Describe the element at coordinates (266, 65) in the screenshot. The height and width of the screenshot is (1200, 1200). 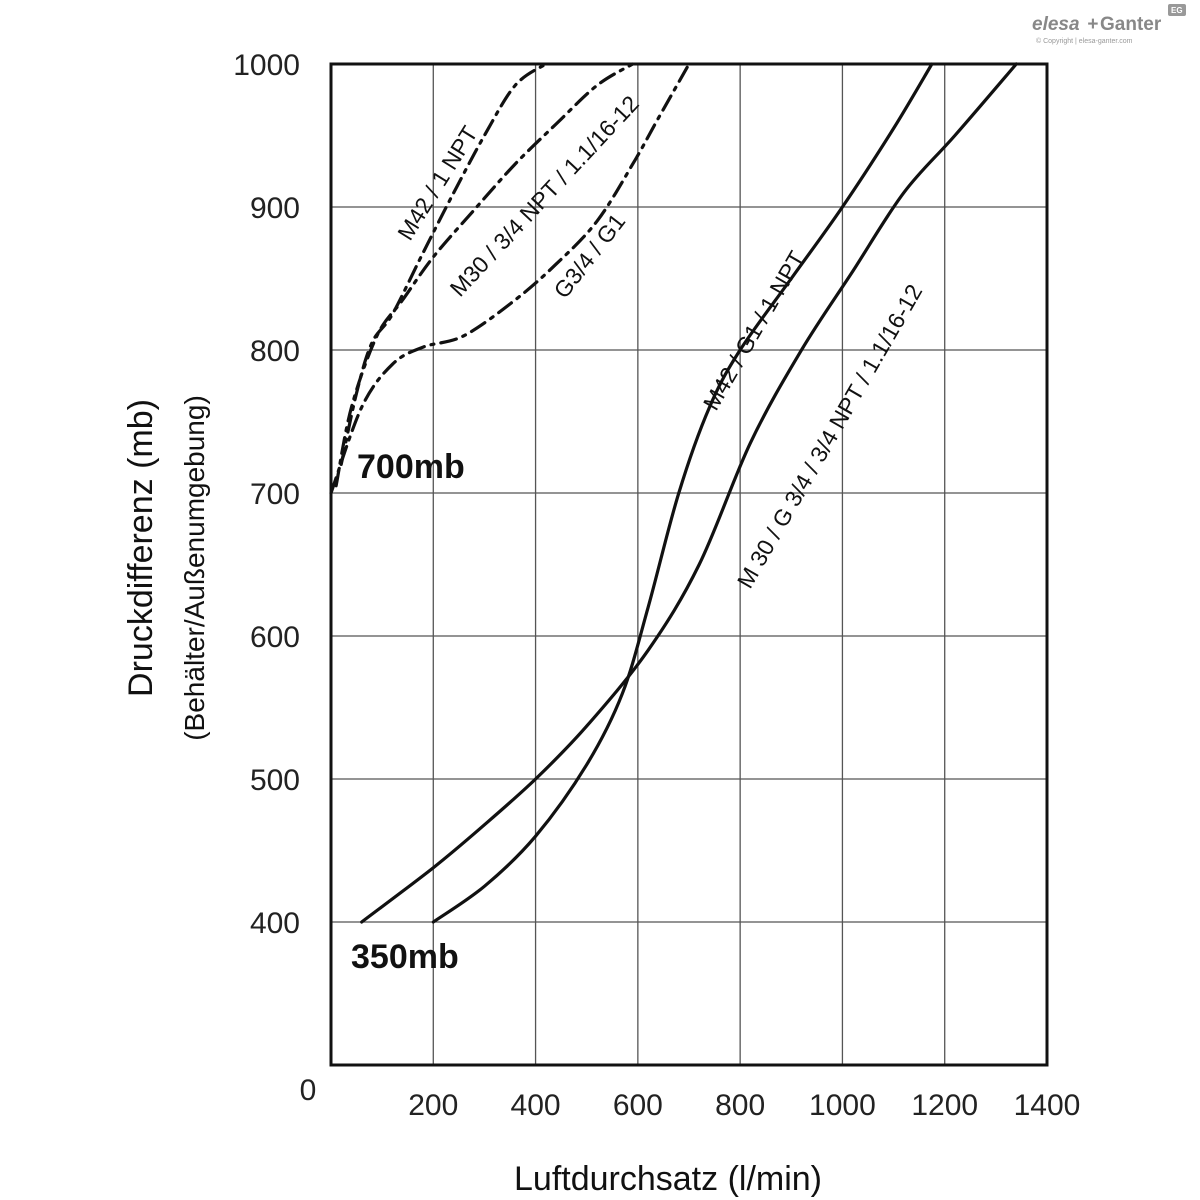
I see `y-tick-label: 1000` at that location.